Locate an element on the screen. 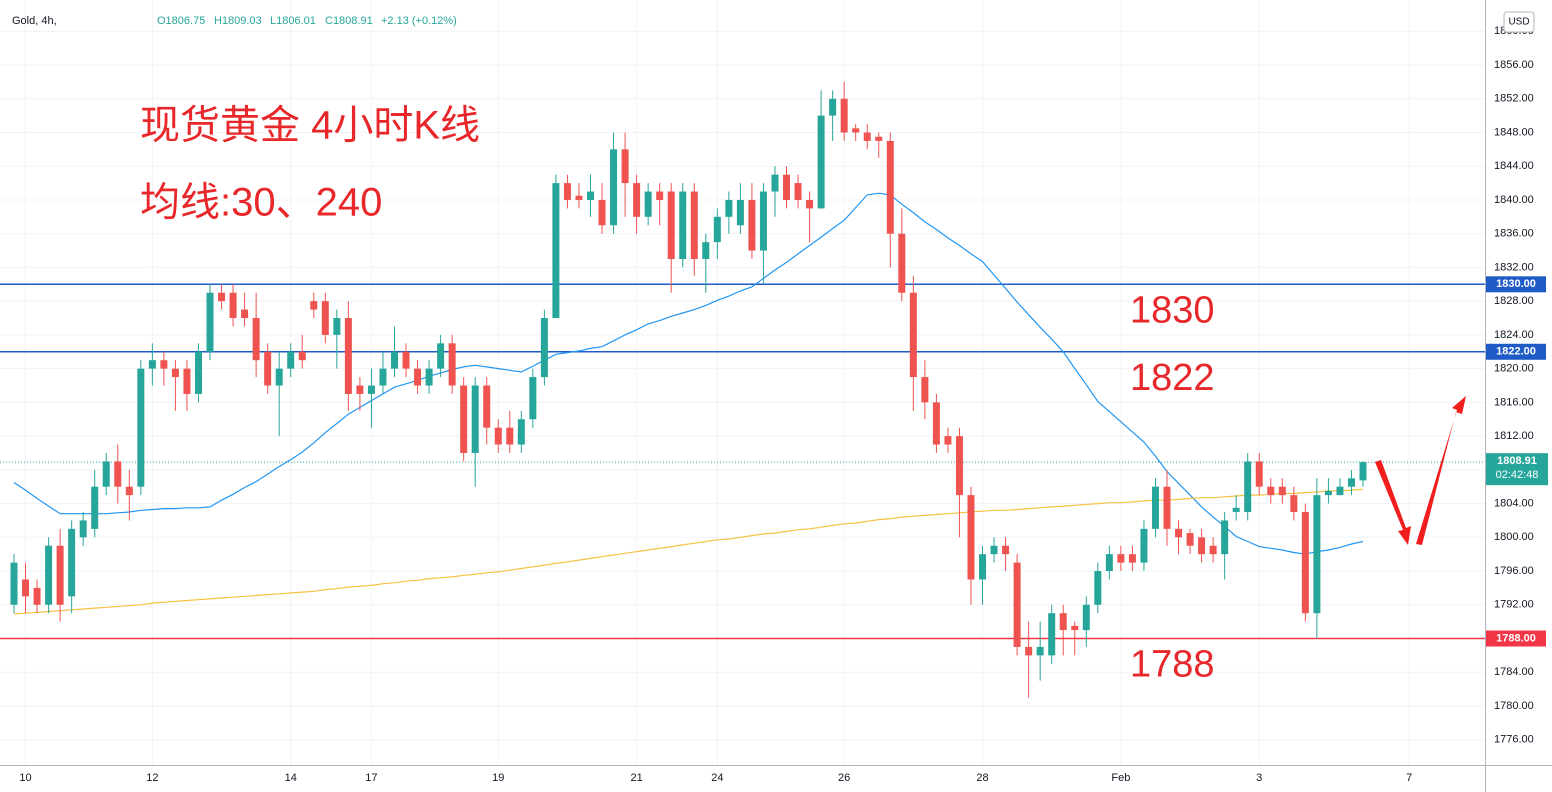 The width and height of the screenshot is (1552, 792). level-tag is located at coordinates (1516, 351).